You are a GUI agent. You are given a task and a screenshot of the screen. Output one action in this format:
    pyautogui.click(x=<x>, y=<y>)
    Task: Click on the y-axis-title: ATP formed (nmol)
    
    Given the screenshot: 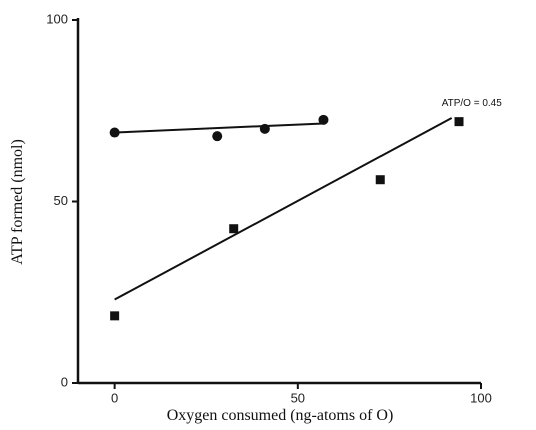 What is the action you would take?
    pyautogui.click(x=17, y=202)
    